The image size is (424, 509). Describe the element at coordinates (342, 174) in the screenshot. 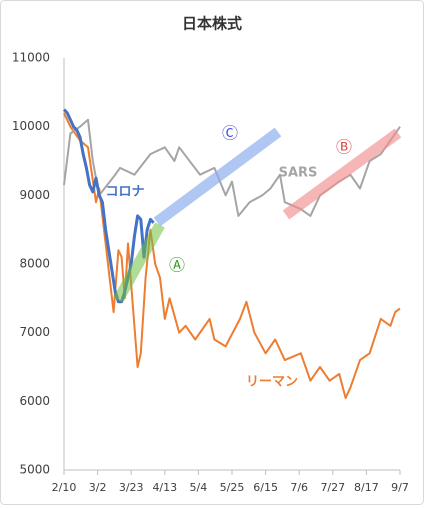

I see `trend-band-b` at that location.